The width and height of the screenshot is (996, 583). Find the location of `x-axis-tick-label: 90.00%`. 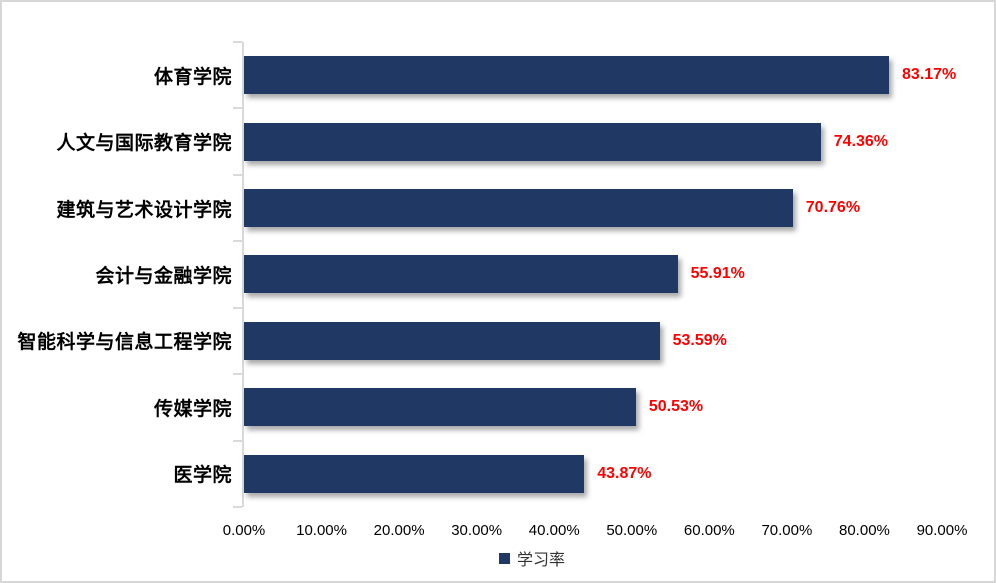

x-axis-tick-label: 90.00% is located at coordinates (942, 530).